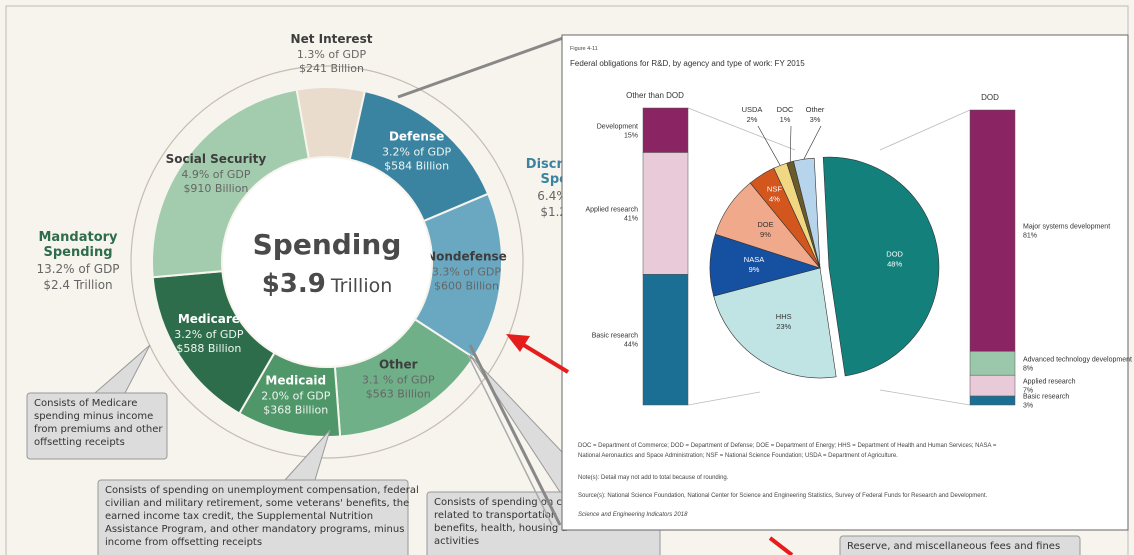 The height and width of the screenshot is (555, 1134). Describe the element at coordinates (815, 109) in the screenshot. I see `slice-name: Other` at that location.